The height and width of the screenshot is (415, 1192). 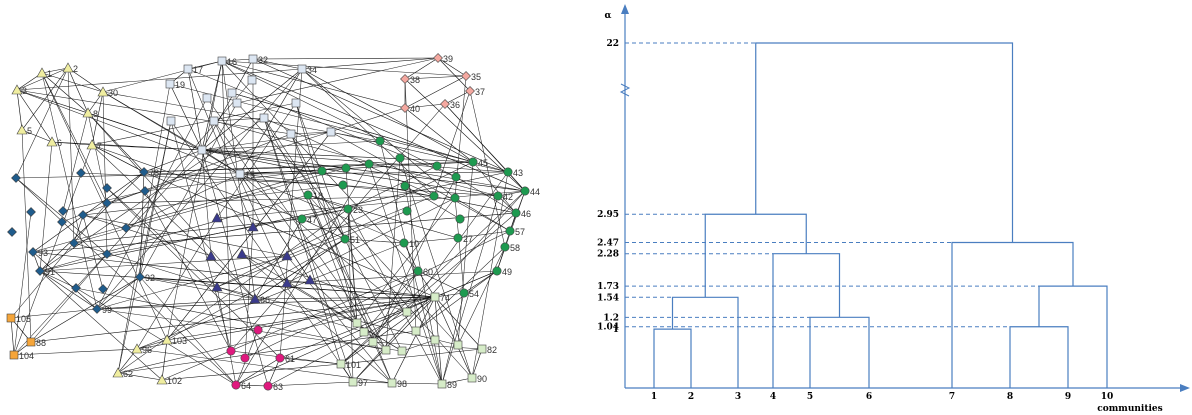 What do you see at coordinates (507, 272) in the screenshot?
I see `node-label-49: 49` at bounding box center [507, 272].